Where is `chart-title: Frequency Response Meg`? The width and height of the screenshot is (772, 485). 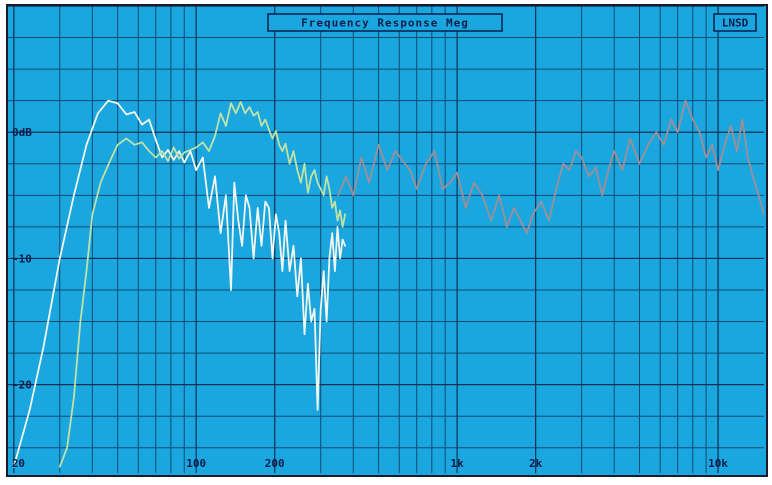
chart-title: Frequency Response Meg is located at coordinates (385, 23).